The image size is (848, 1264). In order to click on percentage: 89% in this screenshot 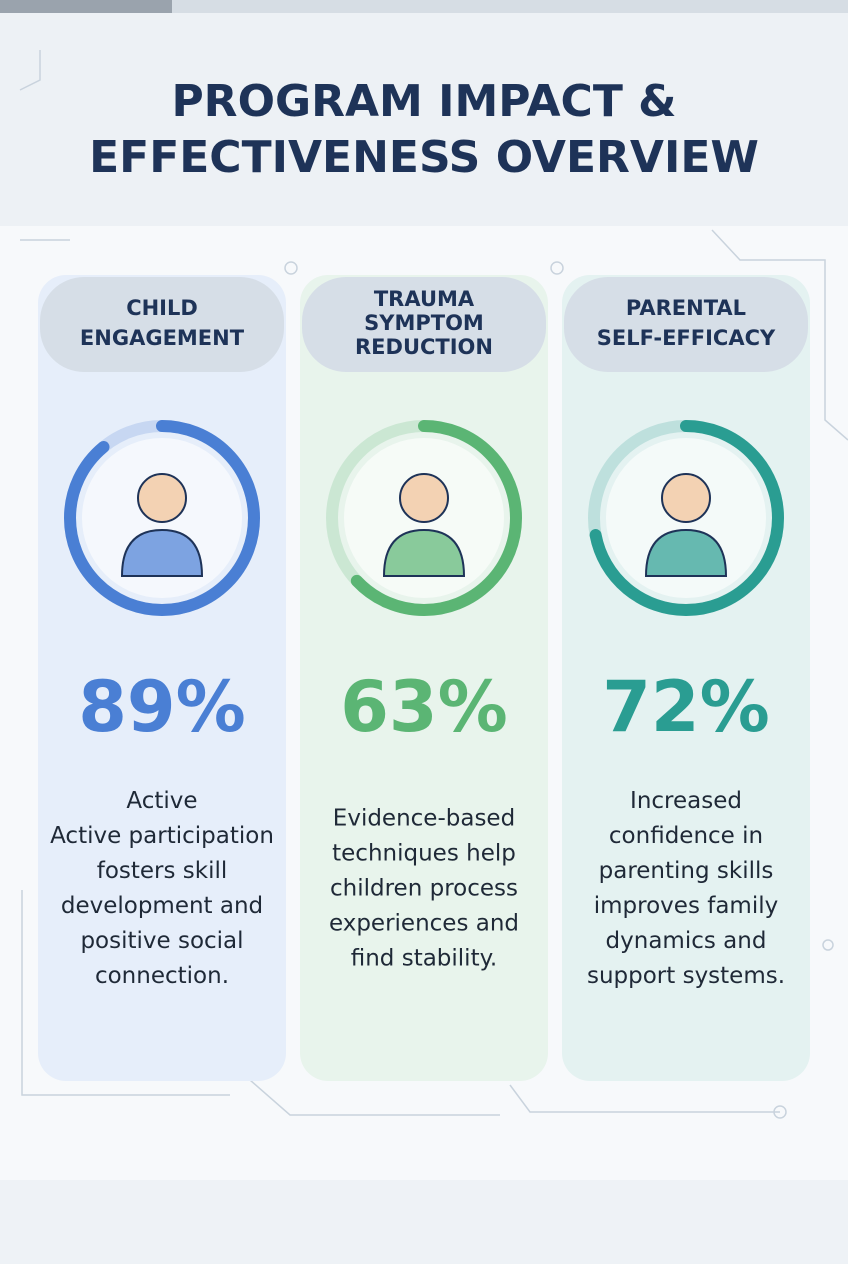, I will do `click(162, 707)`.